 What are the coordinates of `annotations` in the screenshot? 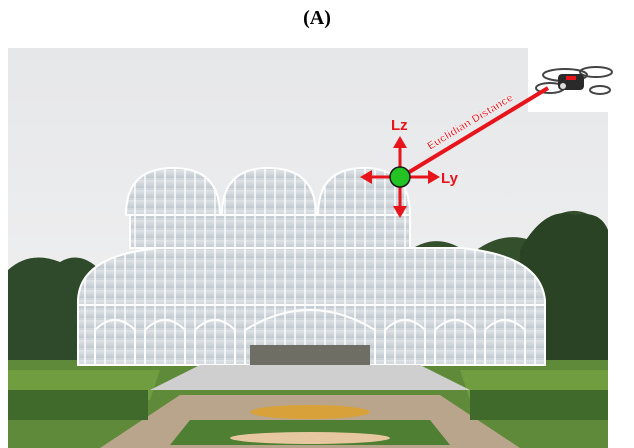 It's located at (455, 152).